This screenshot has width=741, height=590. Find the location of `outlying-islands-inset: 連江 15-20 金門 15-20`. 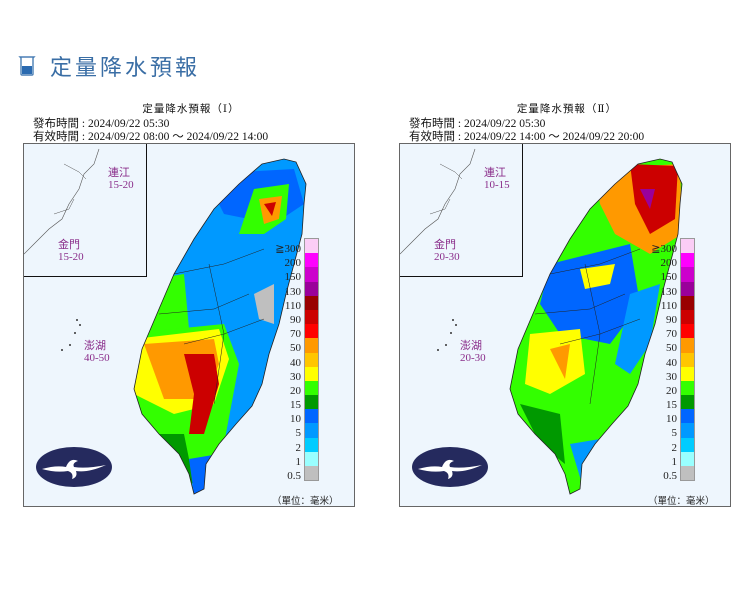

outlying-islands-inset: 連江 15-20 金門 15-20 is located at coordinates (85, 210).